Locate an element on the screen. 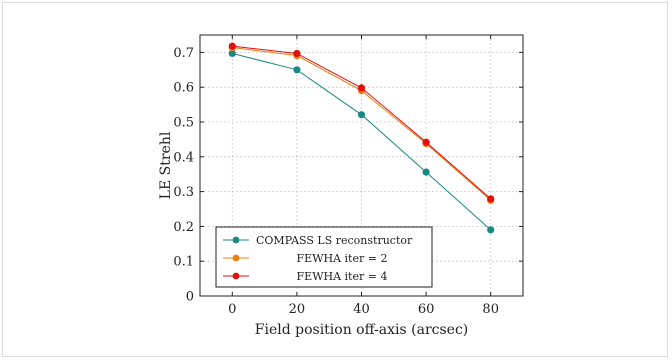  legend-item: COMPASS LS reconstructor is located at coordinates (318, 240).